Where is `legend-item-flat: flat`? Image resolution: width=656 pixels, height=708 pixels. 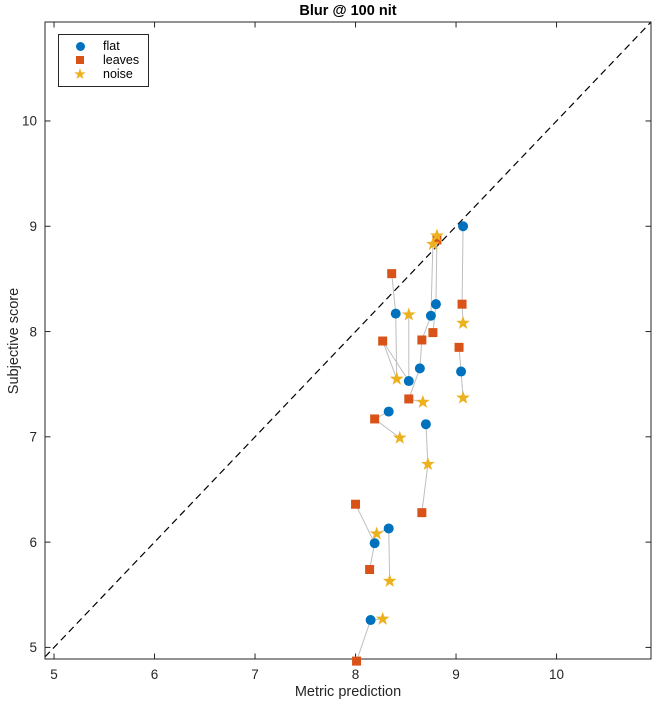
legend-item-flat: flat is located at coordinates (103, 46).